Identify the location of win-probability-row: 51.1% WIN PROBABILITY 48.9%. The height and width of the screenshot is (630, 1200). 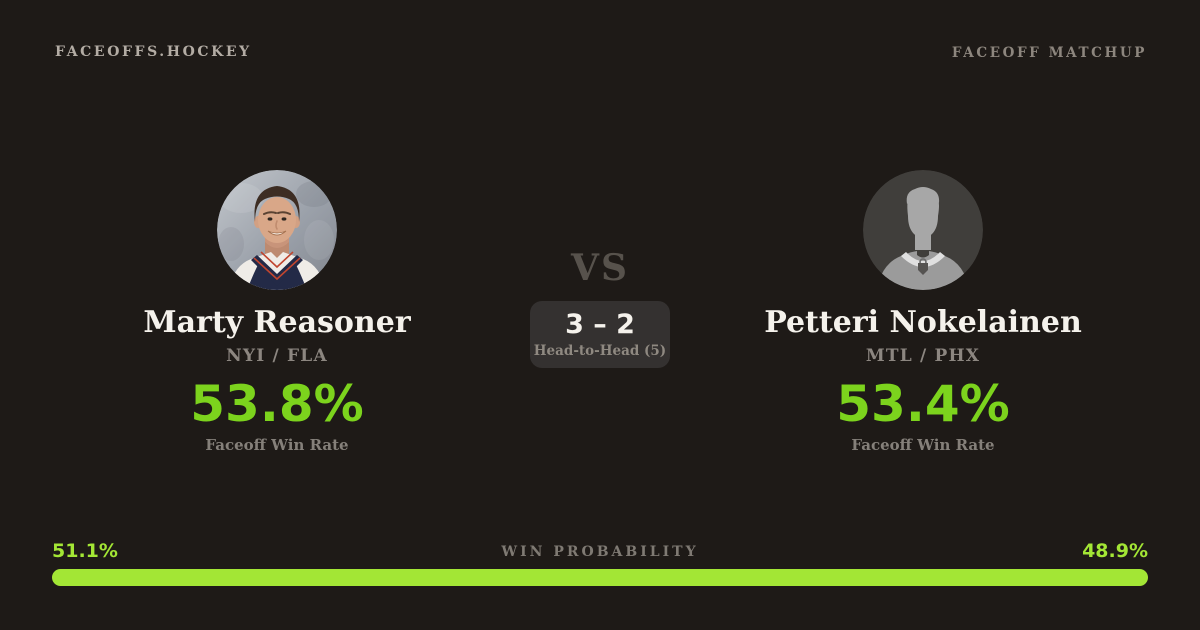
(600, 552).